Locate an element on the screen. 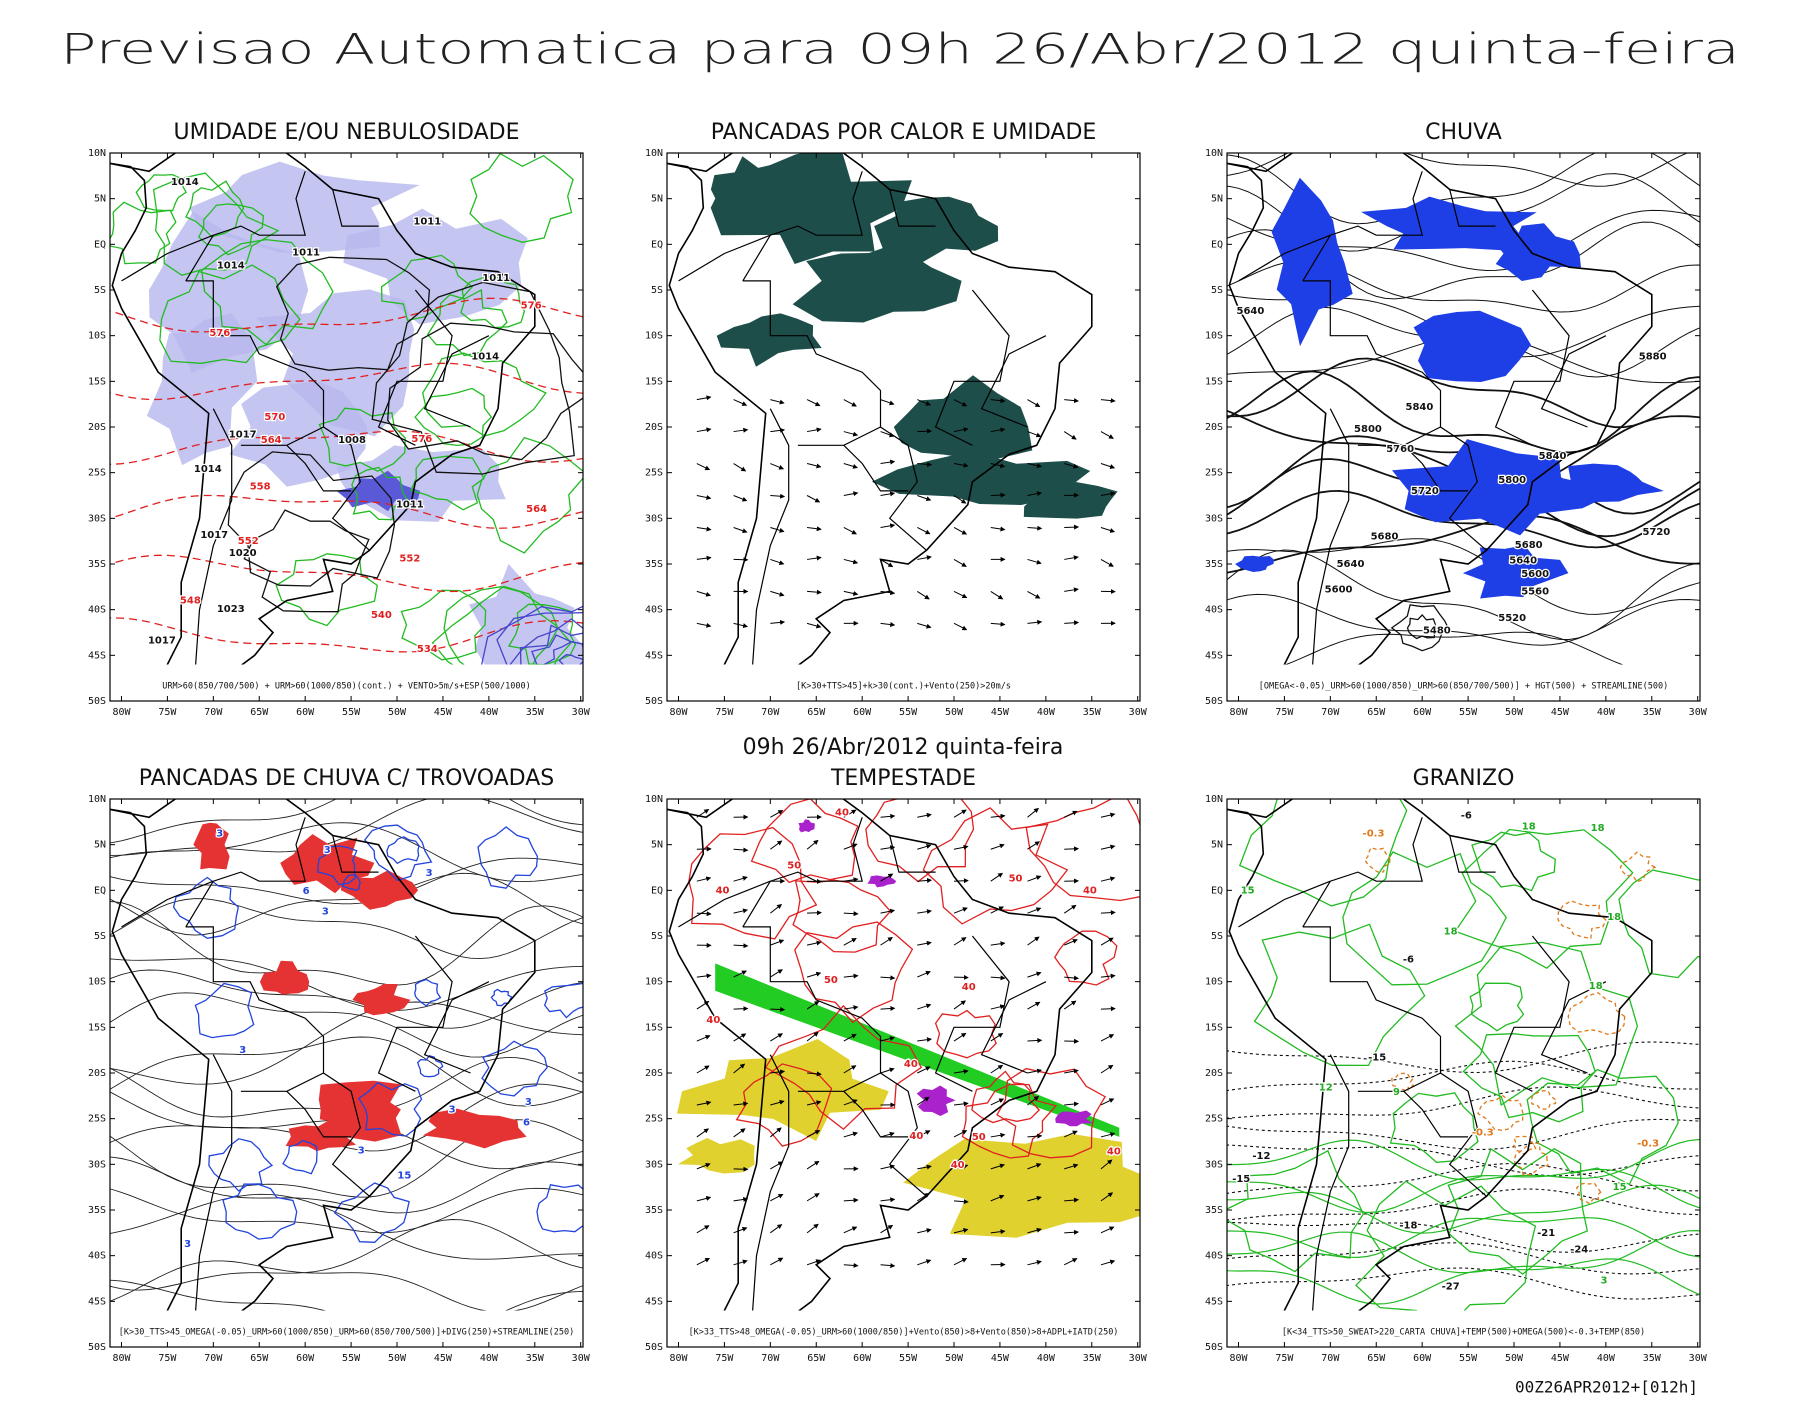  contour-label: 1008 is located at coordinates (352, 440).